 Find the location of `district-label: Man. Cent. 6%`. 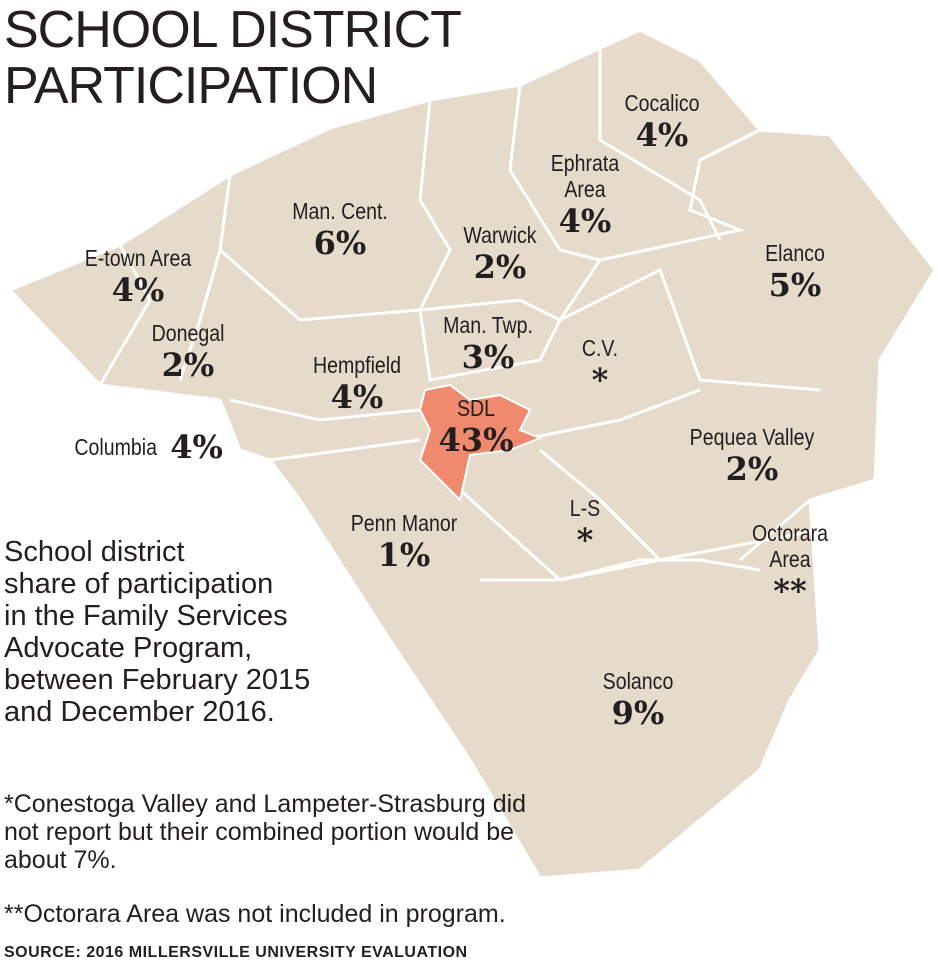

district-label: Man. Cent. 6% is located at coordinates (340, 230).